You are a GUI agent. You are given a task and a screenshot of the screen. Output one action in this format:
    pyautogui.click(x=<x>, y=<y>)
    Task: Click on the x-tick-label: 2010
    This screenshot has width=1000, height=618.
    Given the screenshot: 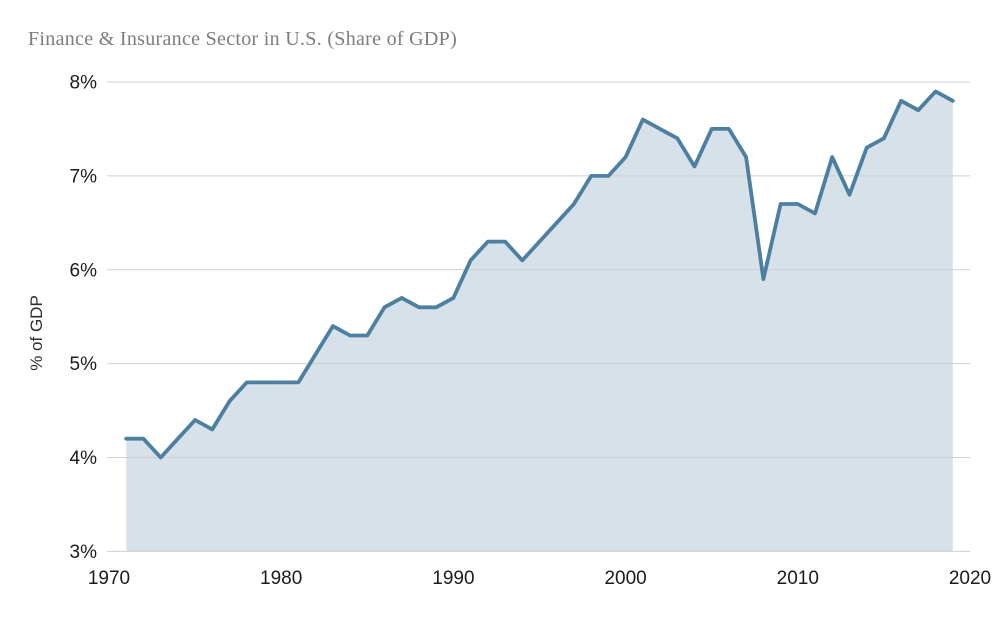 What is the action you would take?
    pyautogui.click(x=798, y=578)
    